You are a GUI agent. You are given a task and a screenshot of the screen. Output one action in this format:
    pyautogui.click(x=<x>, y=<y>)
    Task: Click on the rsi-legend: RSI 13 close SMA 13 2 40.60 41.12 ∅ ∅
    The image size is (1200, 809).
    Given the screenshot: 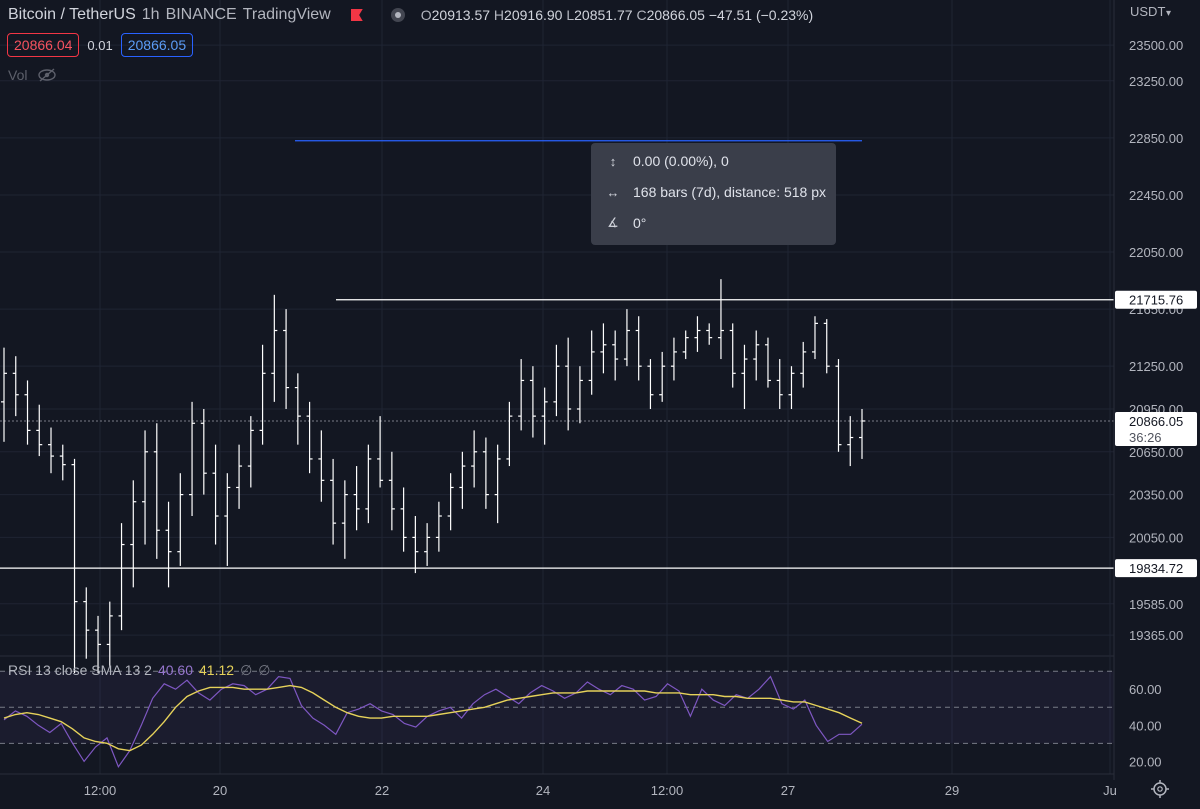 What is the action you would take?
    pyautogui.click(x=139, y=670)
    